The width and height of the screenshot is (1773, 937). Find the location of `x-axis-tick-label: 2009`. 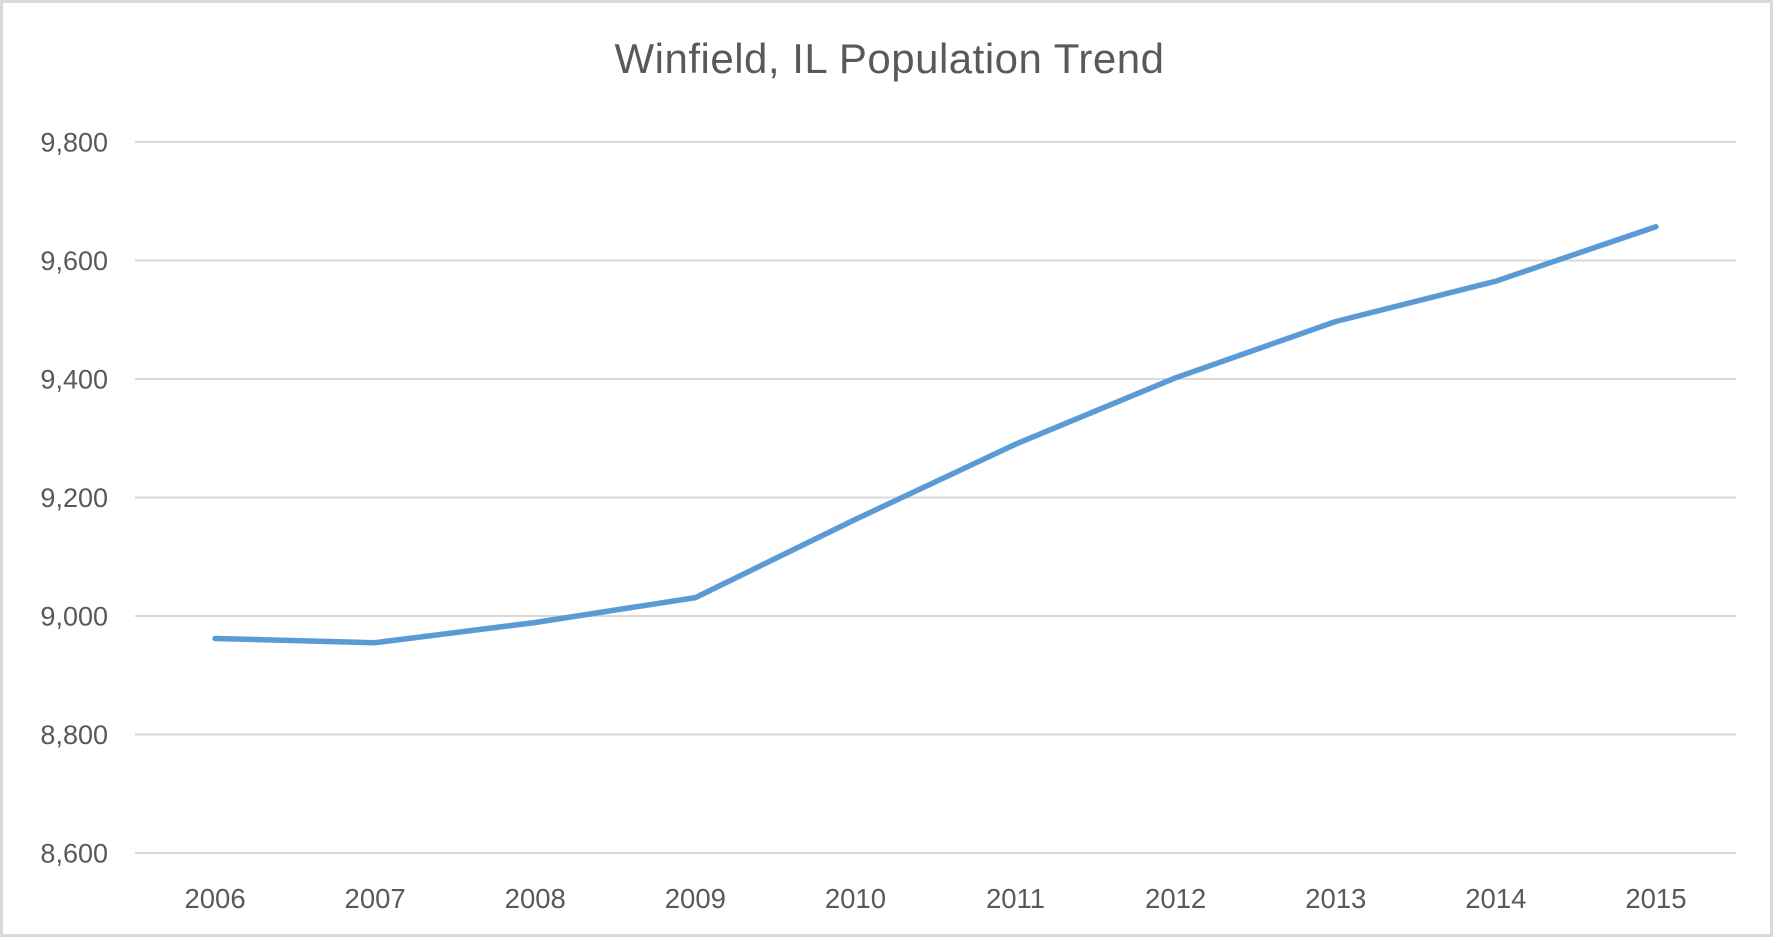

x-axis-tick-label: 2009 is located at coordinates (695, 898).